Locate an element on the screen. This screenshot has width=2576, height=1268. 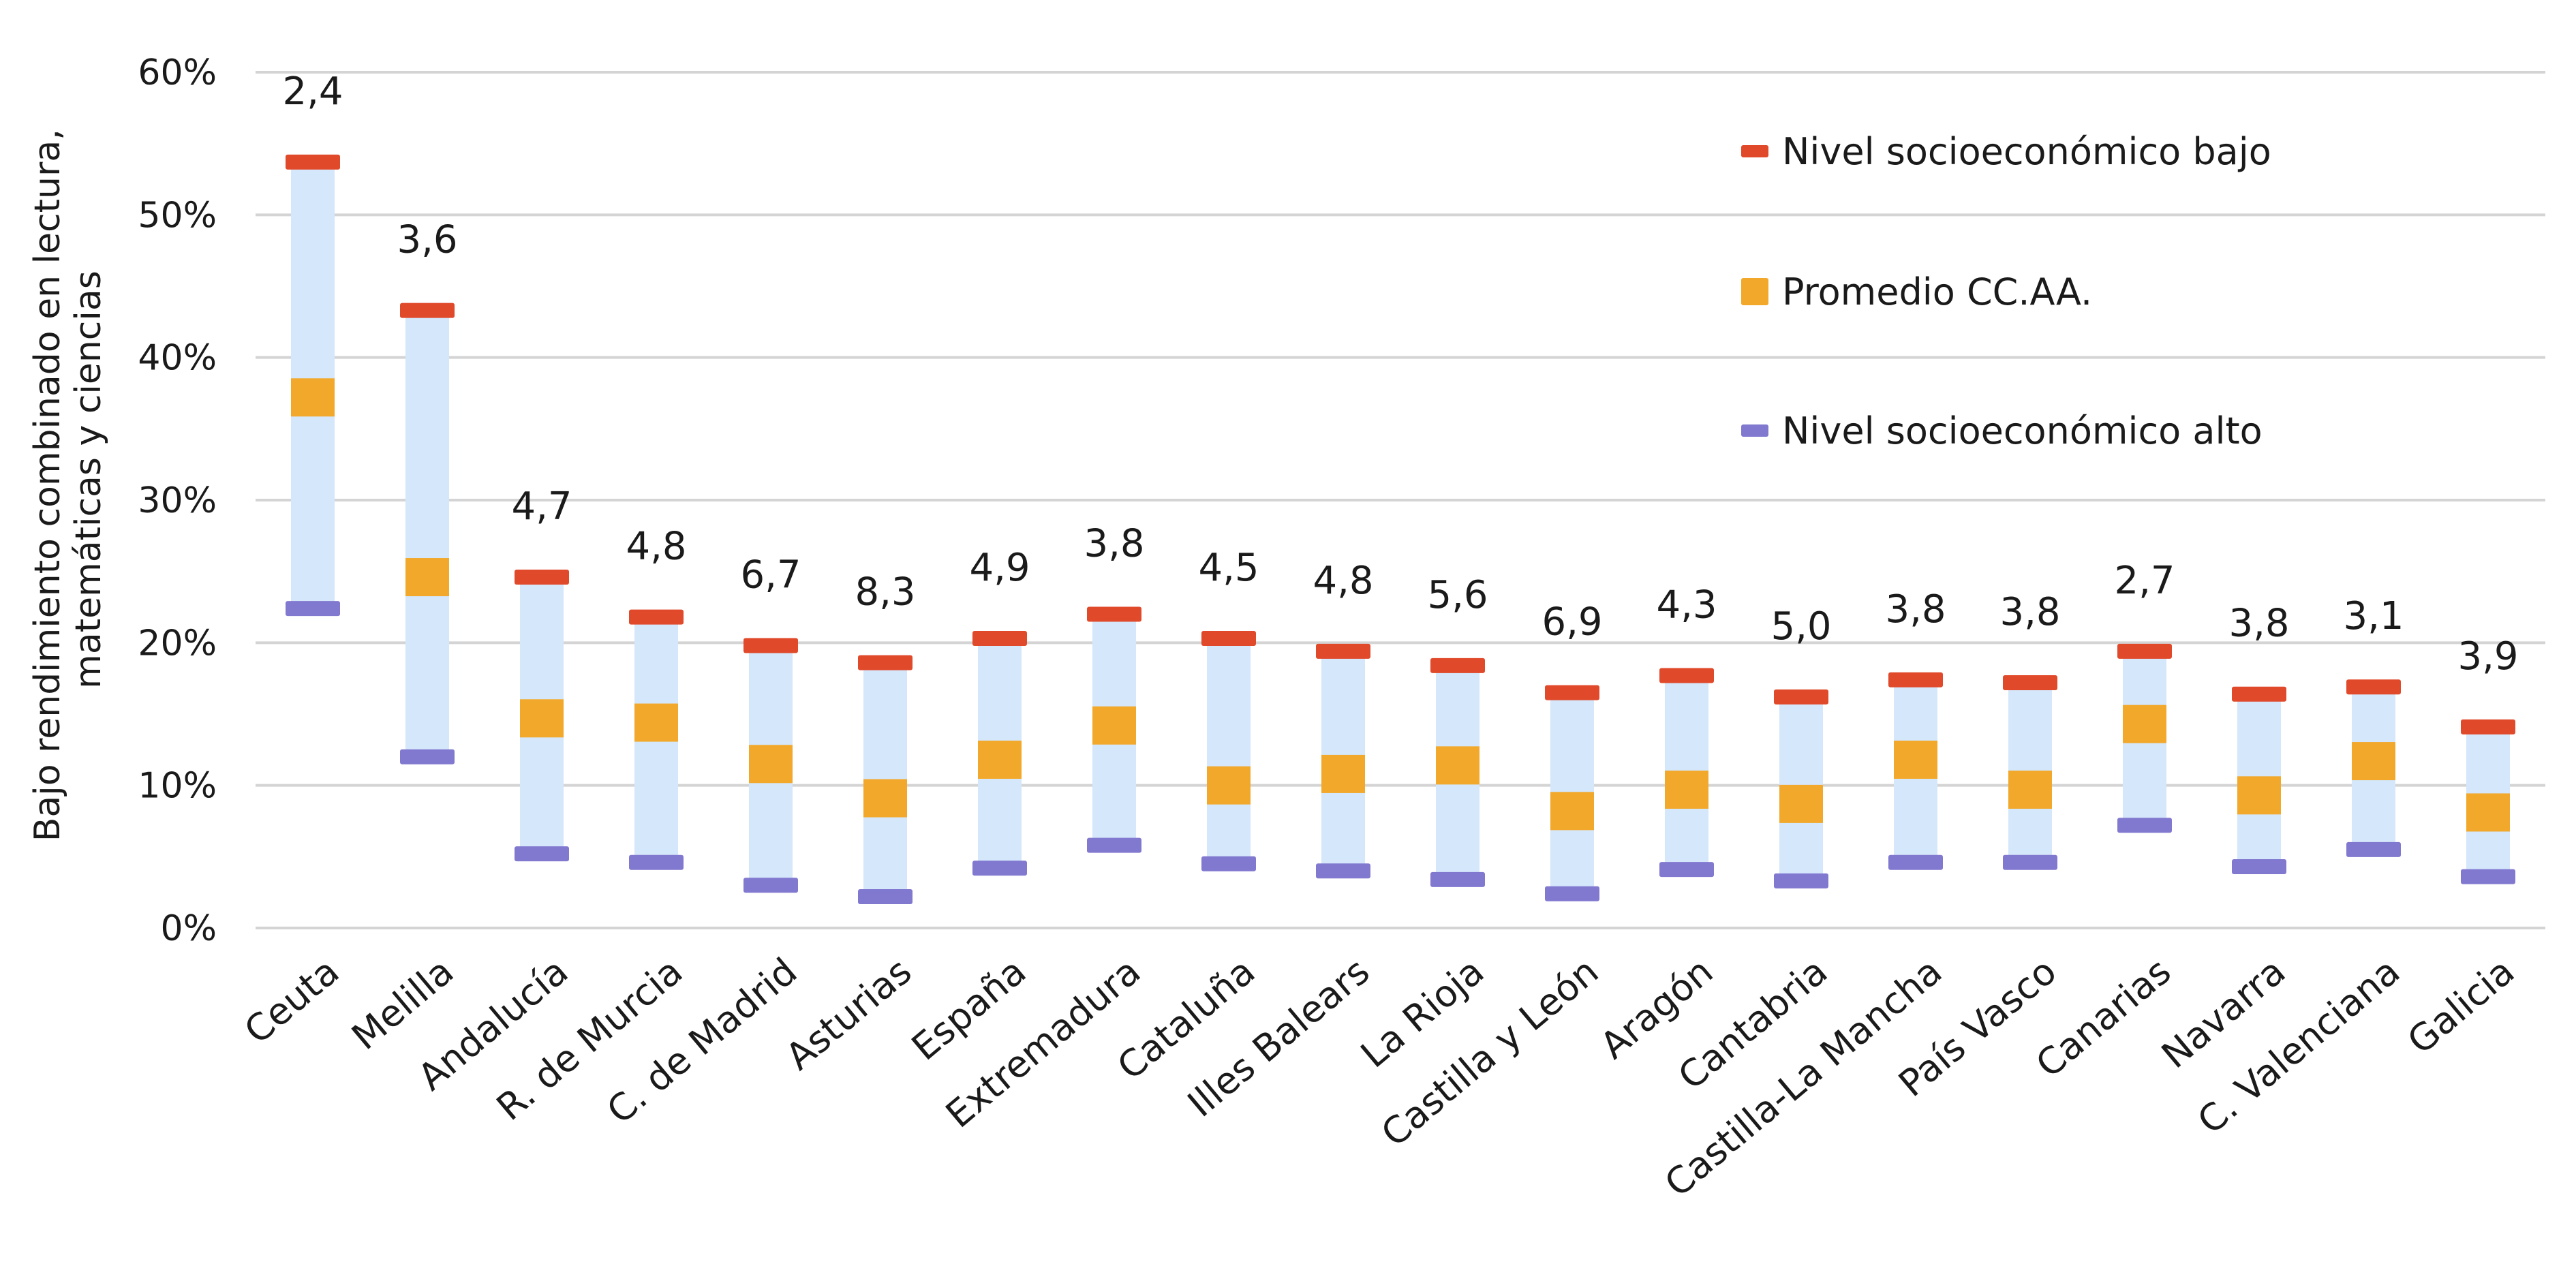
ratio-label: 4,5 is located at coordinates (1228, 568).